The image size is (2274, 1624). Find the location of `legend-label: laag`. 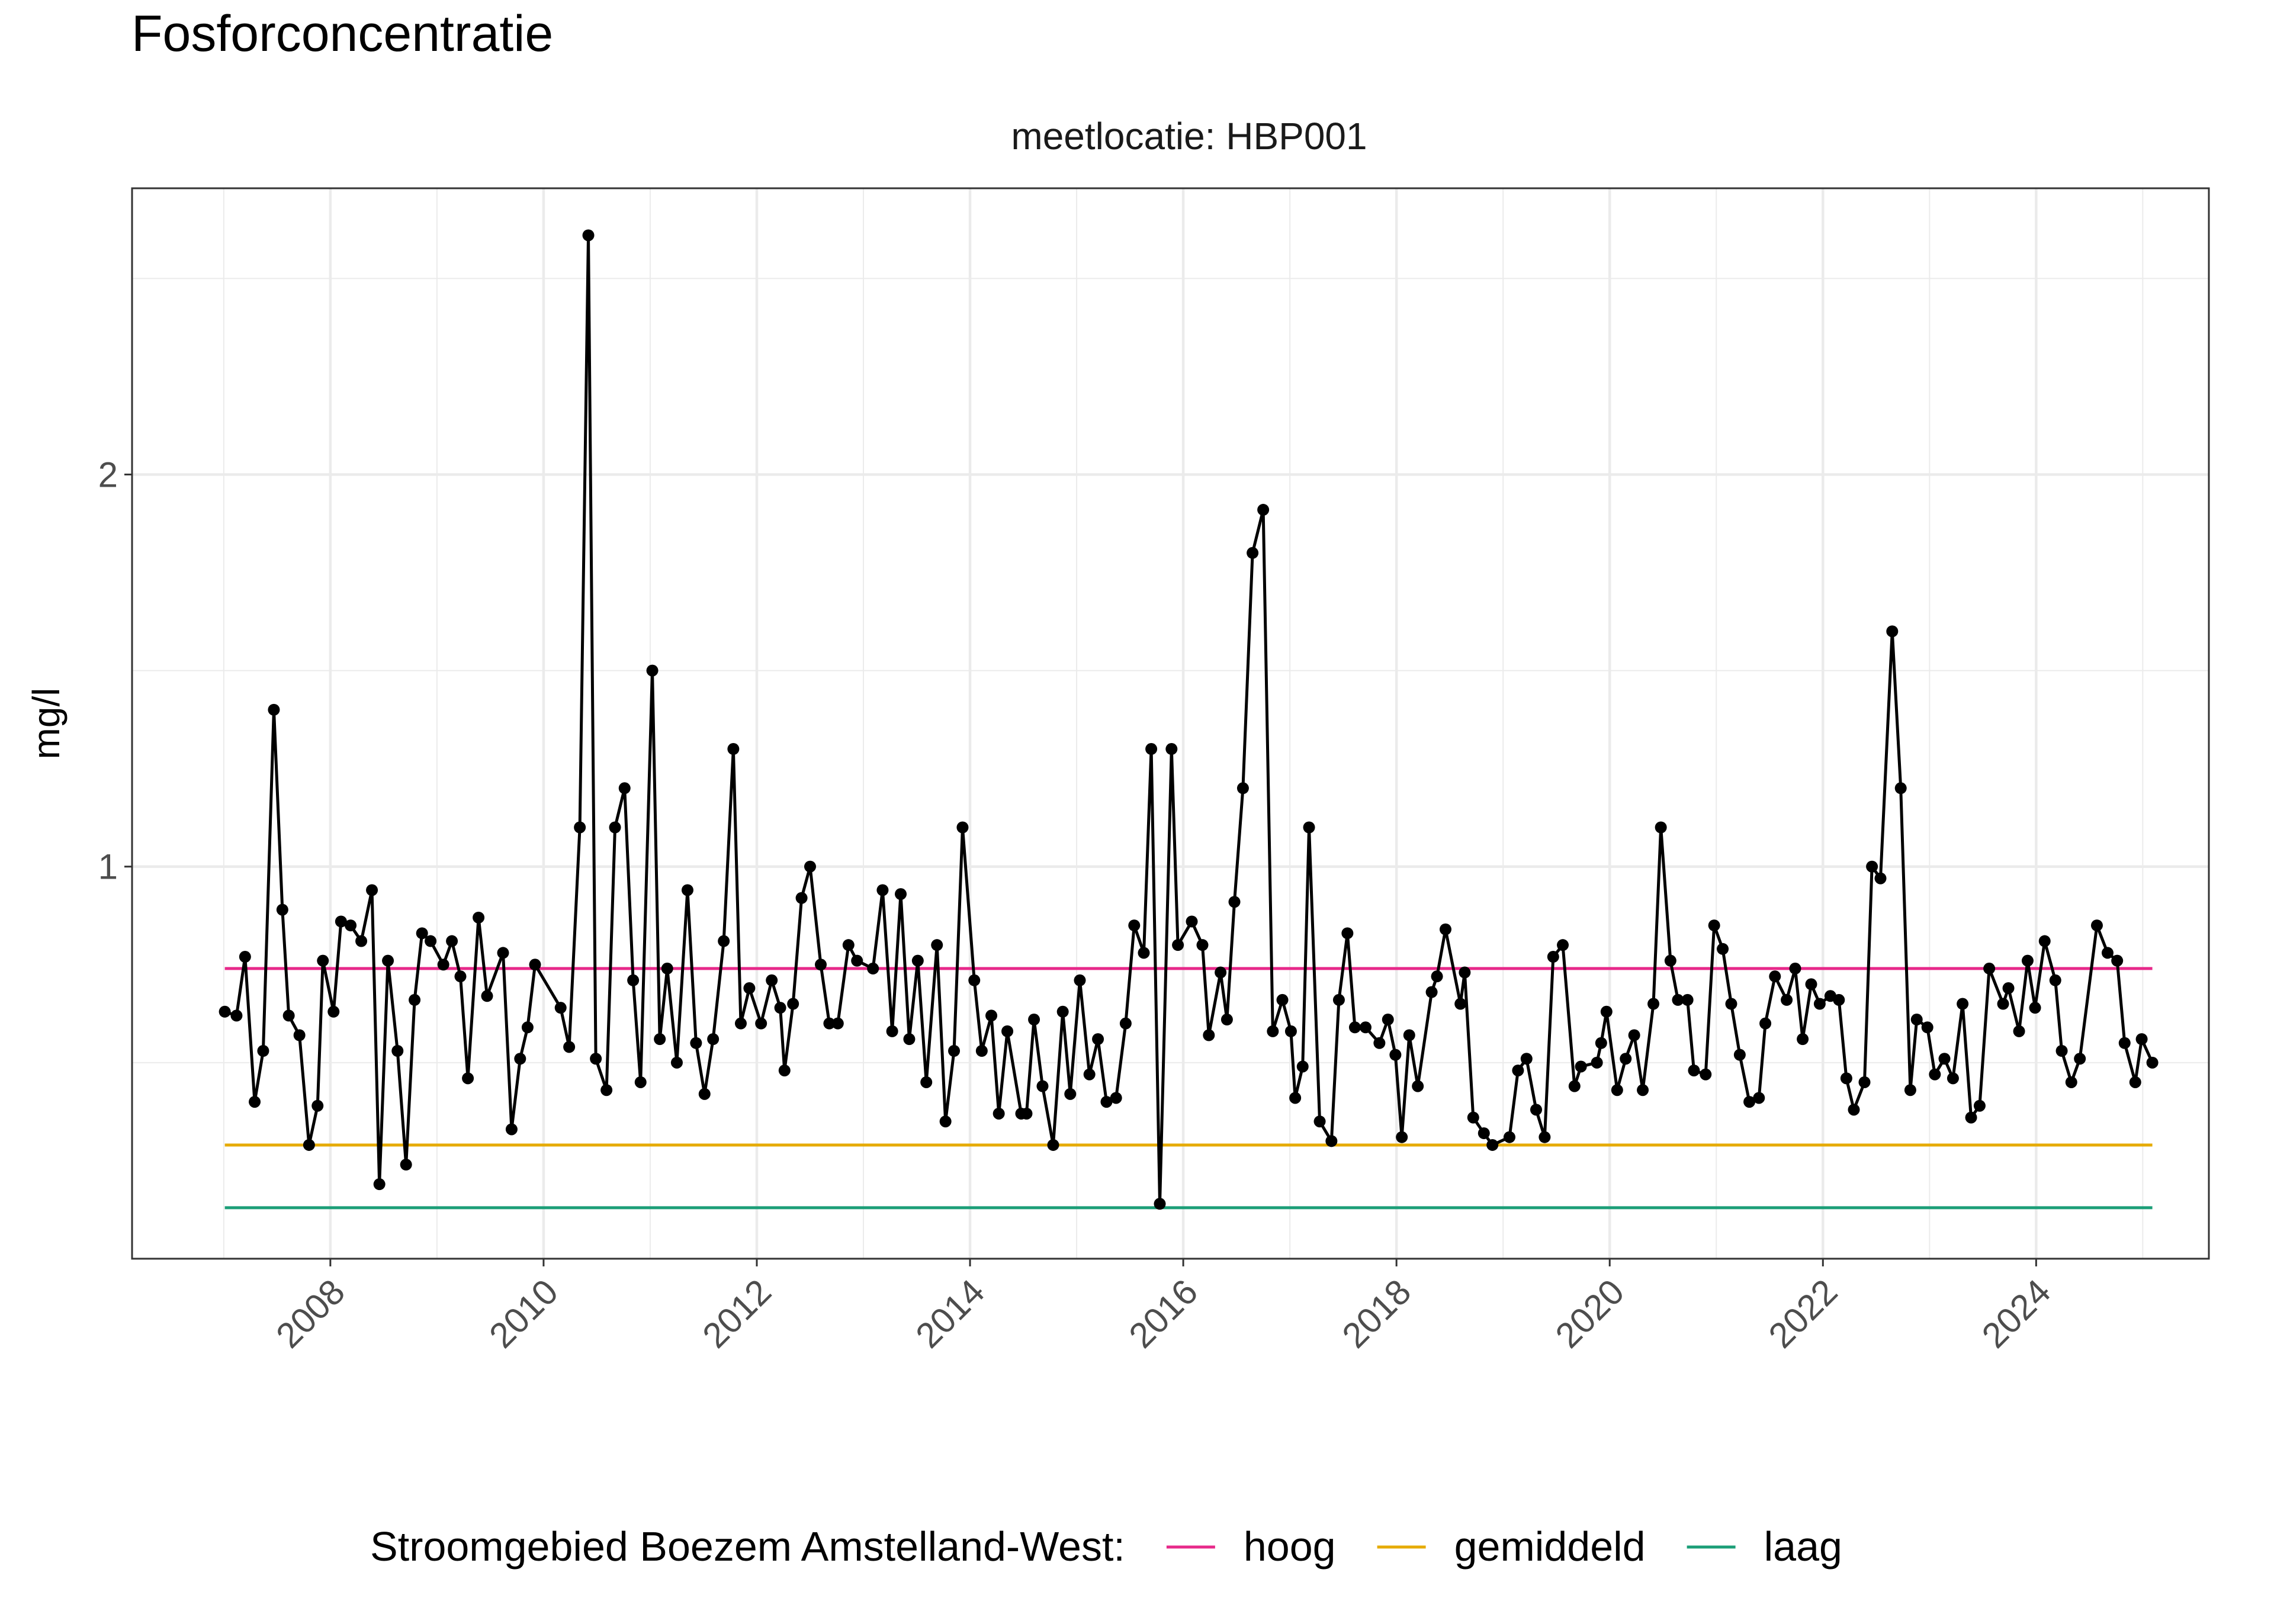

legend-label: laag is located at coordinates (1803, 1546).